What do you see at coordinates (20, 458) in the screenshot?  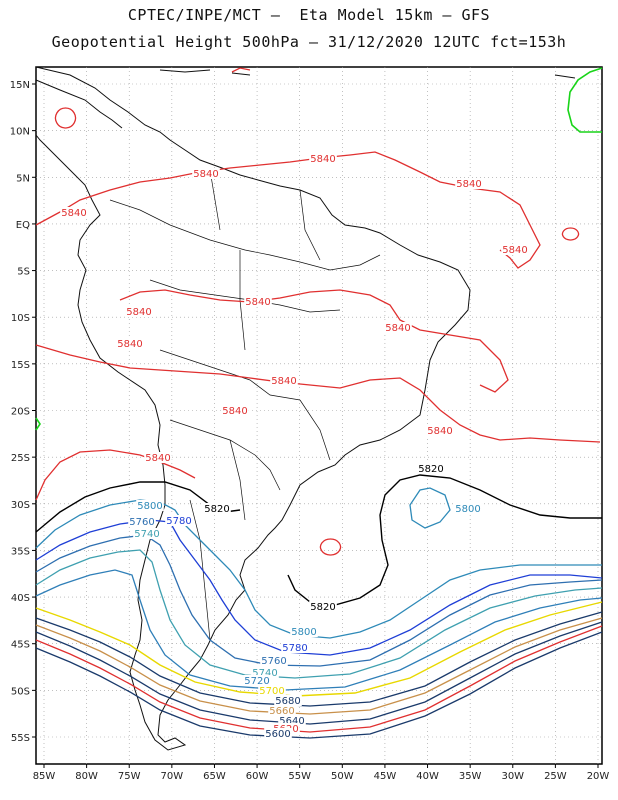 I see `lat-tick-label: 25S` at bounding box center [20, 458].